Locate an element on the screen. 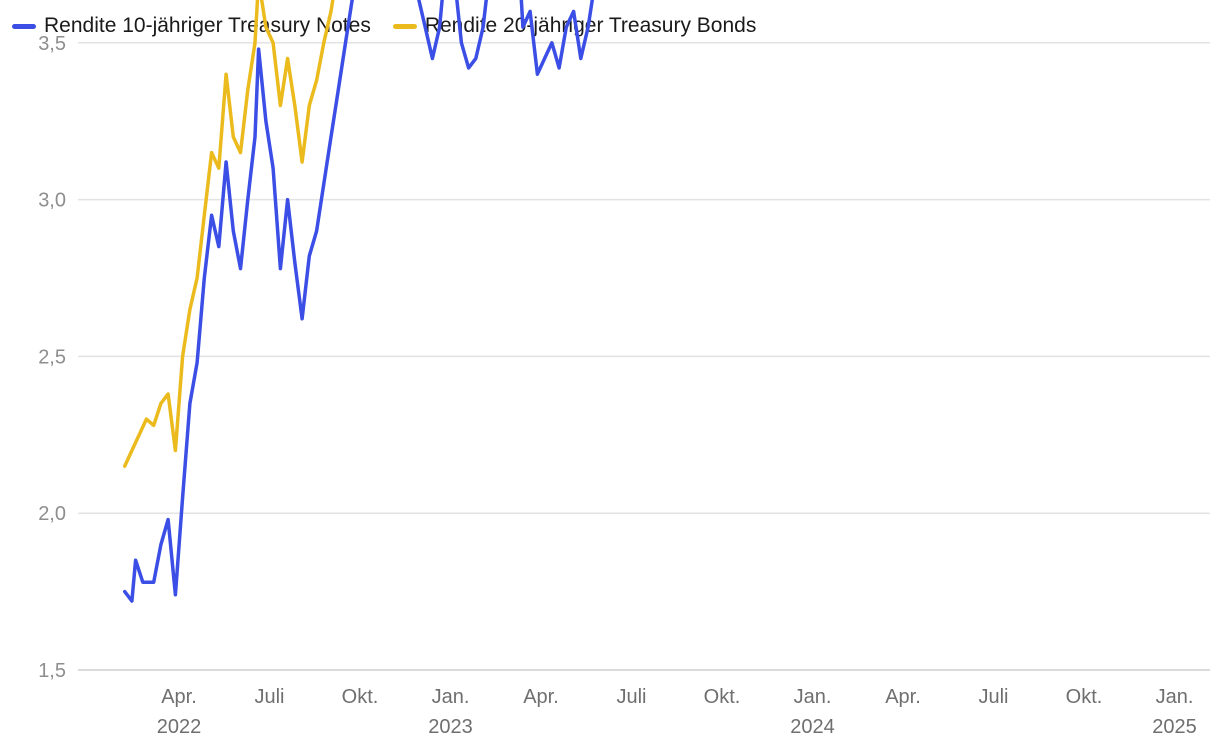 This screenshot has height=746, width=1220. y-axis-ticks: 1,52,02,53,03,54,04,55,0% is located at coordinates (52, 357).